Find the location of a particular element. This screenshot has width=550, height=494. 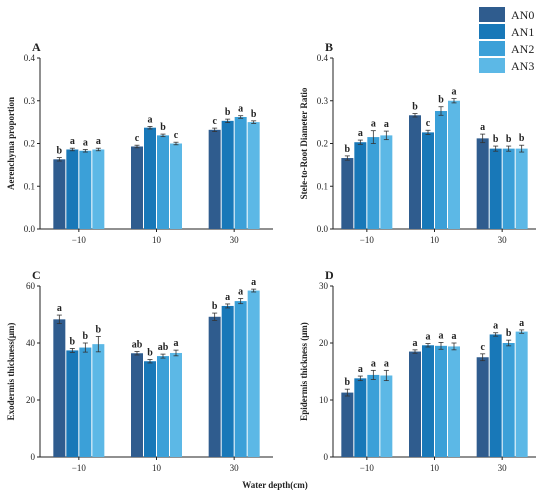

legend-swatch-an3 is located at coordinates (492, 65).